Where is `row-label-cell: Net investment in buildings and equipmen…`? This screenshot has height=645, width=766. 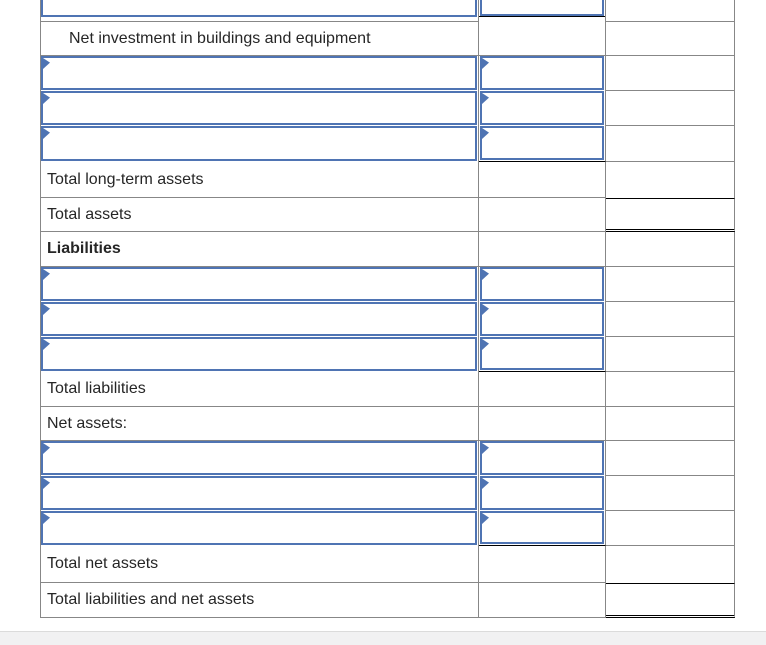
row-label-cell: Net investment in buildings and equipmen… is located at coordinates (260, 39).